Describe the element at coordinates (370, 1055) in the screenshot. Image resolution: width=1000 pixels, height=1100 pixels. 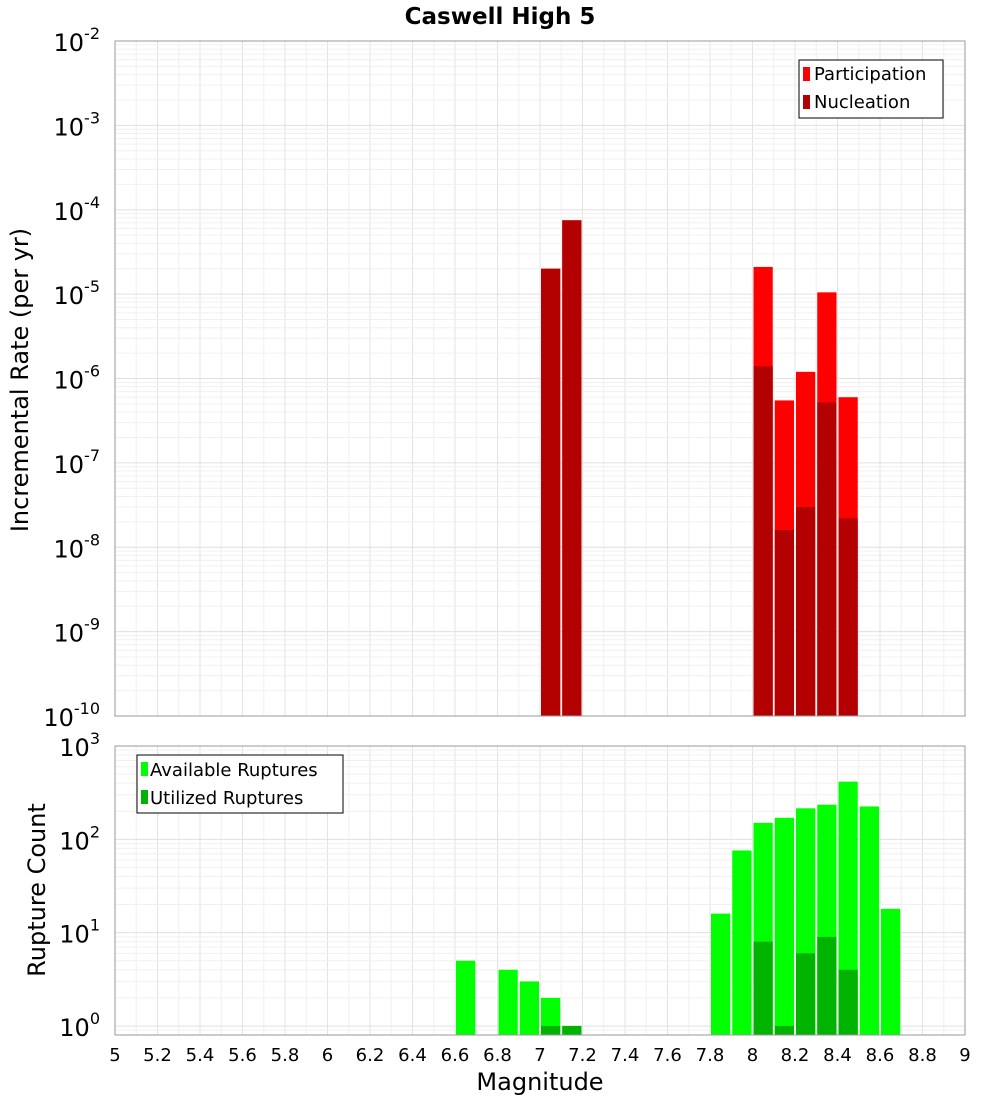
I see `x-tick-label: 6.2` at that location.